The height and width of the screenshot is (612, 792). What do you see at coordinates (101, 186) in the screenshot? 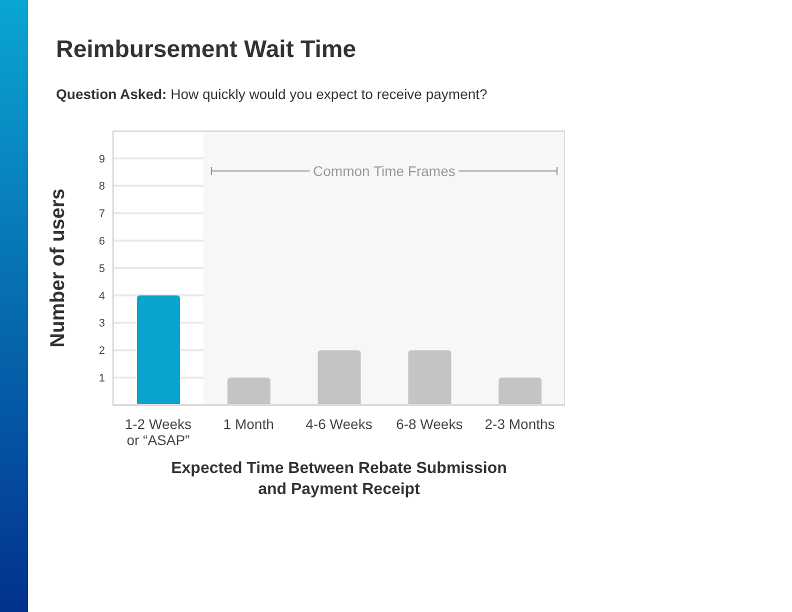
I see `y-tick-label: 8` at bounding box center [101, 186].